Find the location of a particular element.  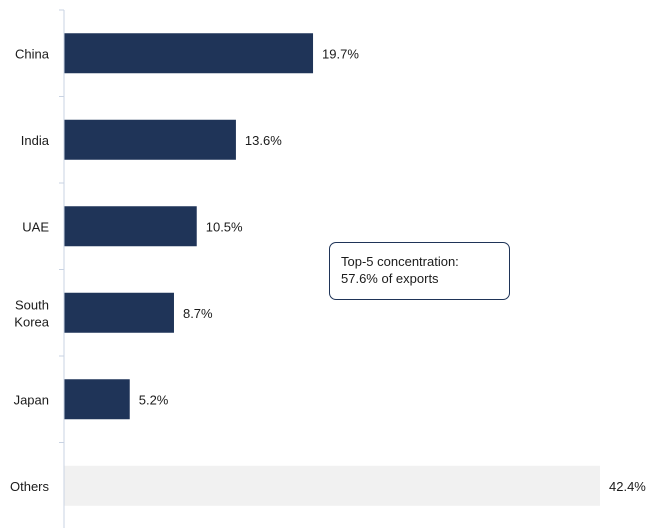

category-axis is located at coordinates (62, 268).